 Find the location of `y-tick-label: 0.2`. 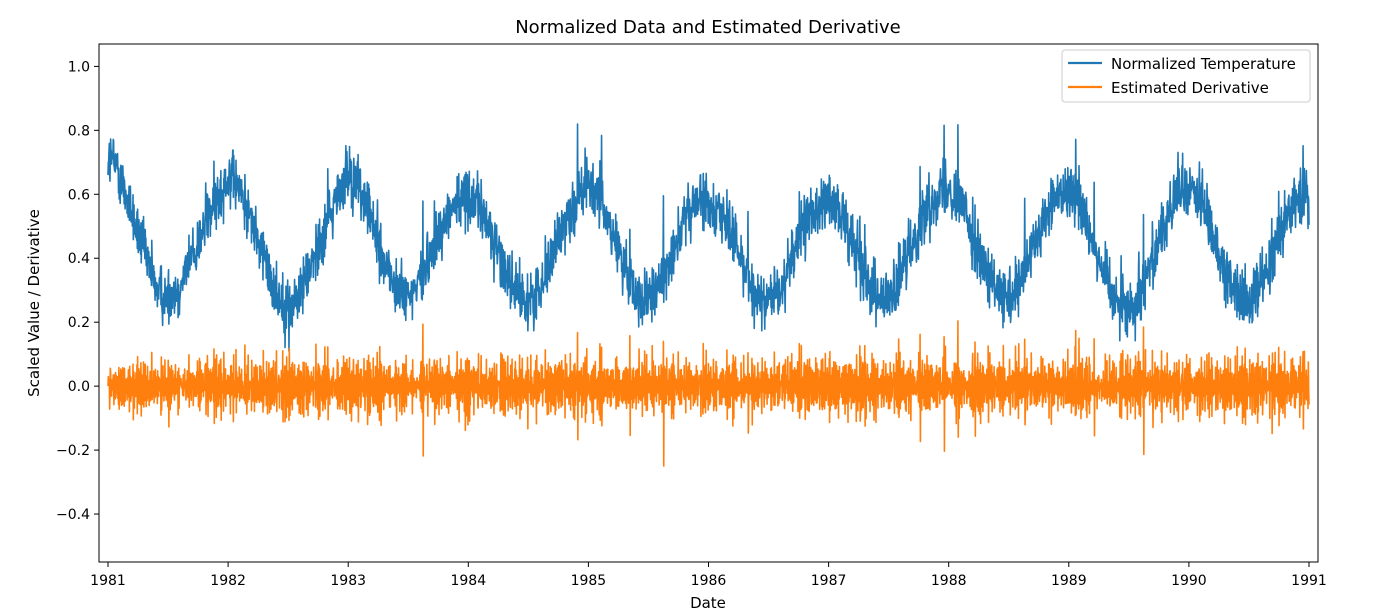

y-tick-label: 0.2 is located at coordinates (79, 323).